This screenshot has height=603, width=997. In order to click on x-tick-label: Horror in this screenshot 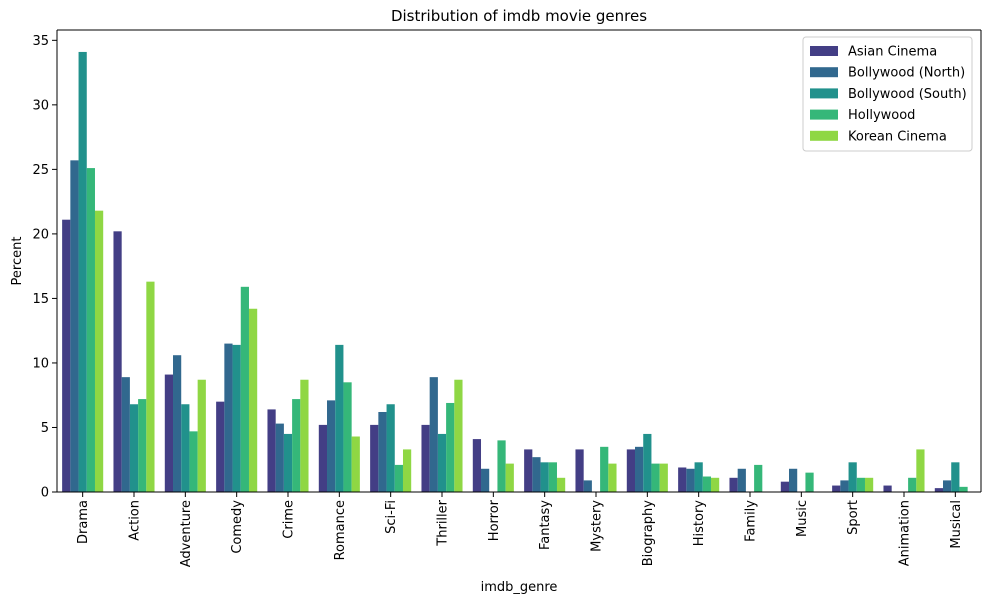, I will do `click(494, 520)`.